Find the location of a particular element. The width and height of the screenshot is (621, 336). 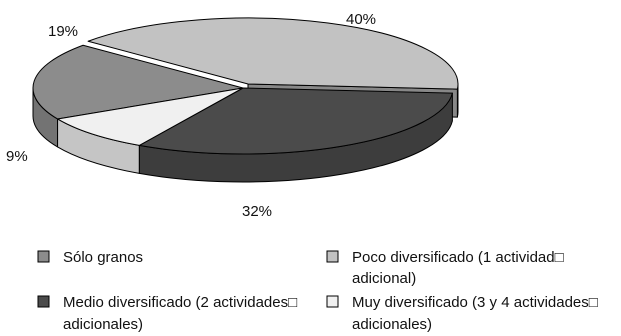

pie-slice-medio-diversificado is located at coordinates (295, 121).